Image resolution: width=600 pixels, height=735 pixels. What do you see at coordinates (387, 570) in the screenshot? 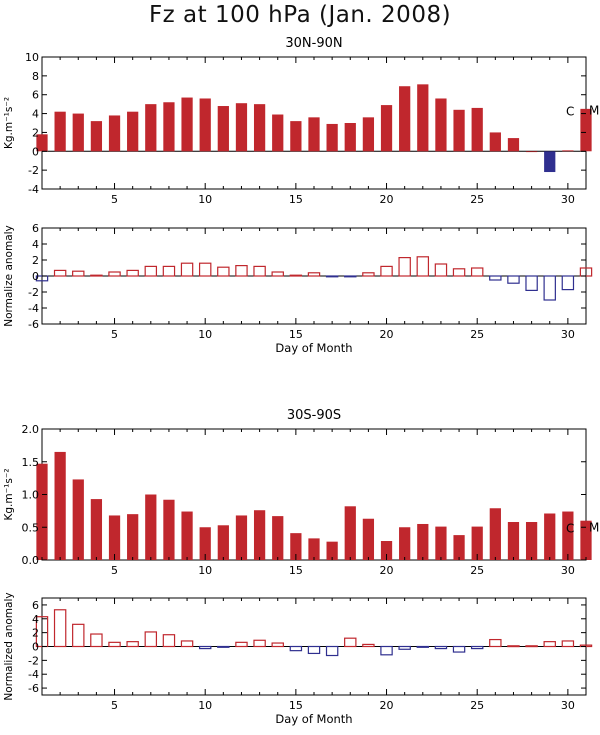
I see `x-tick-label: 20` at bounding box center [387, 570].